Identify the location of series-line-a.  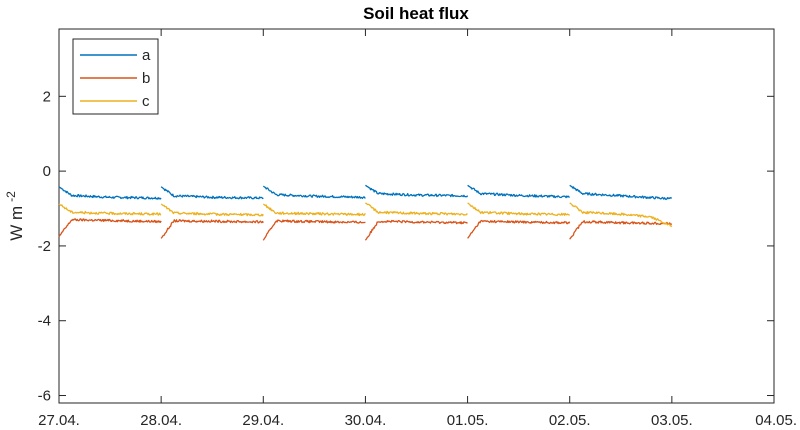
(365, 192).